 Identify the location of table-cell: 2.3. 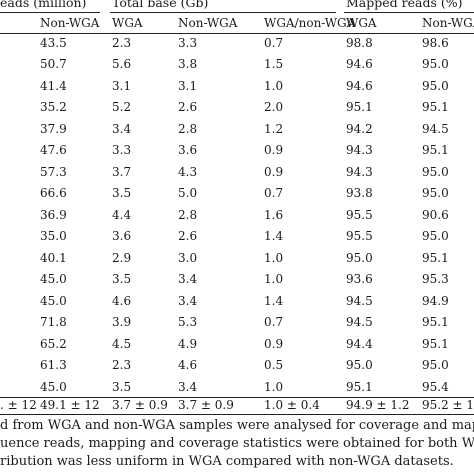
(122, 43).